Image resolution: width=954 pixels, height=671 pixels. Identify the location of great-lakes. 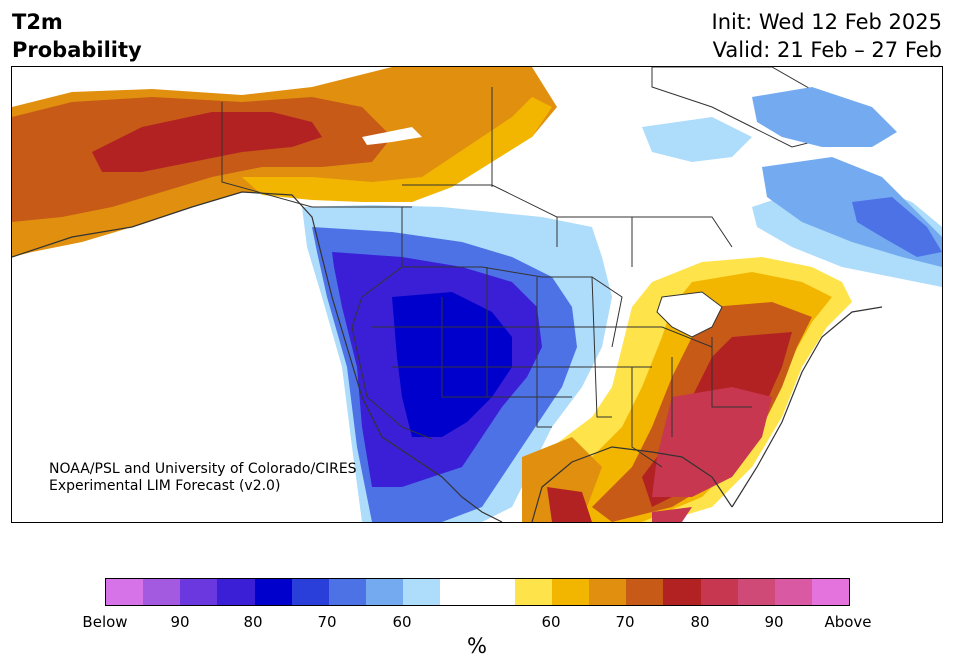
(689, 314).